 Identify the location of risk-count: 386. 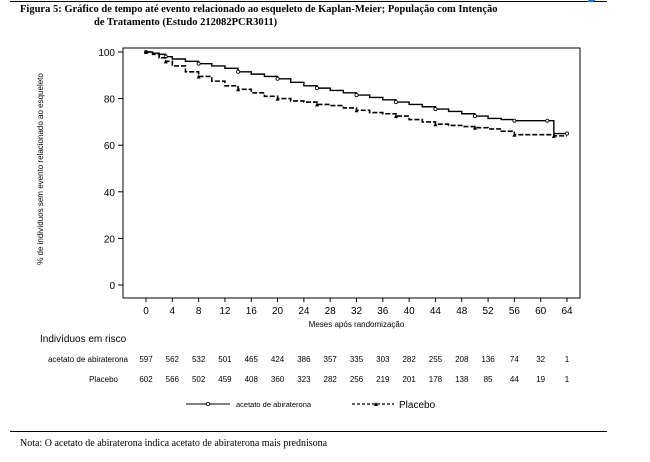
(304, 359).